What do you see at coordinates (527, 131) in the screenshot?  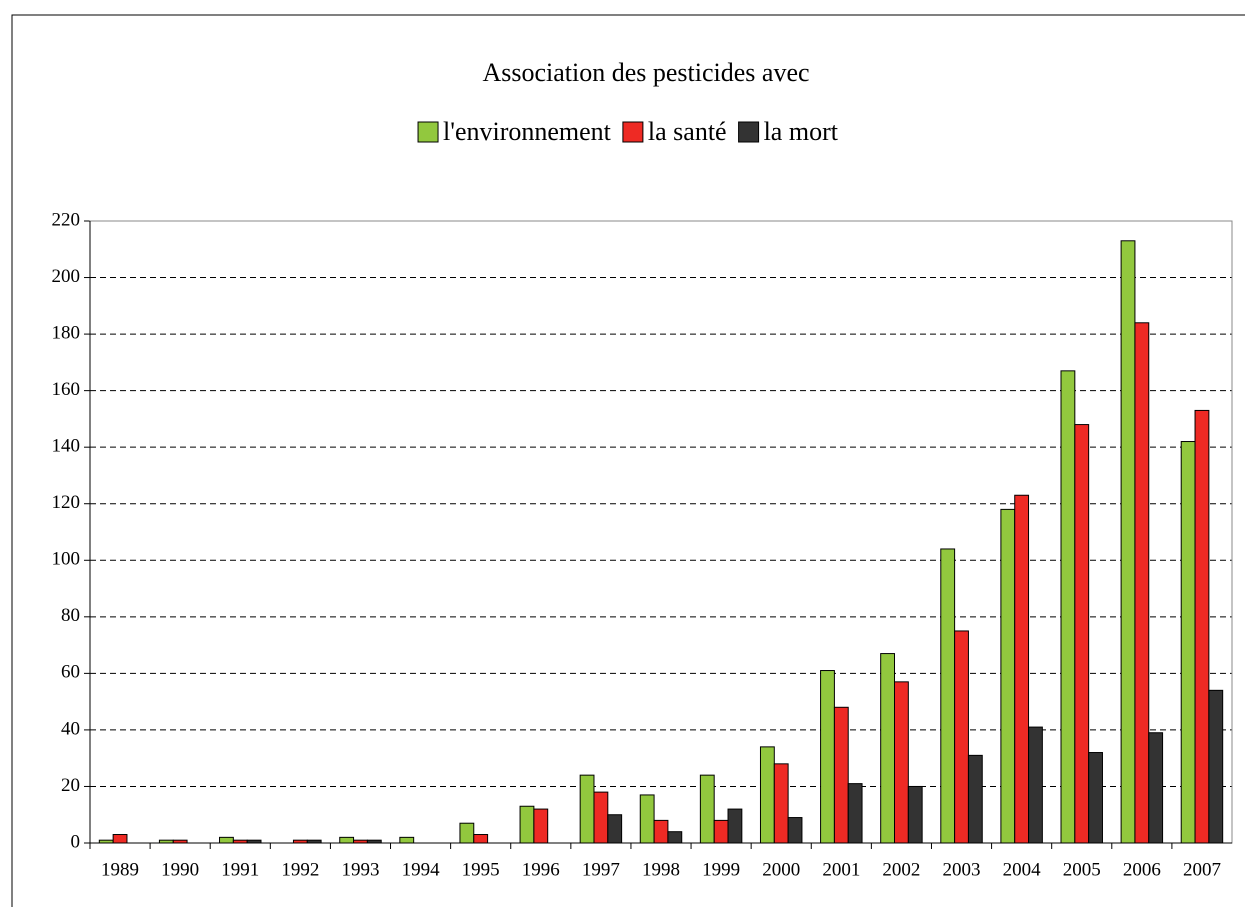 I see `legend-label: l'environnement` at bounding box center [527, 131].